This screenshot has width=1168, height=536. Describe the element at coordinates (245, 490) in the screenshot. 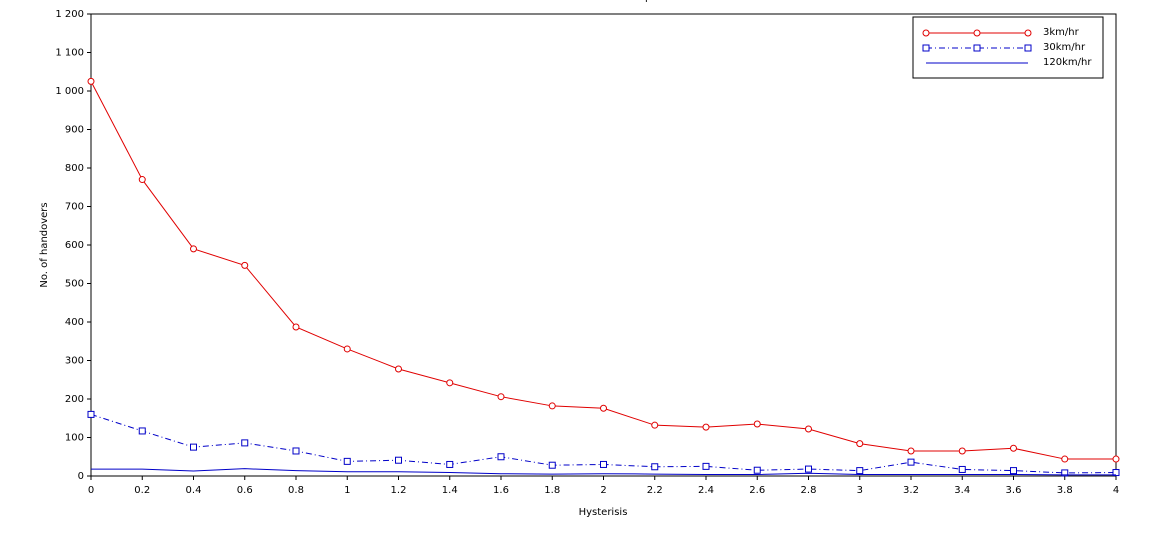

I see `x-tick-label: 0.6` at that location.